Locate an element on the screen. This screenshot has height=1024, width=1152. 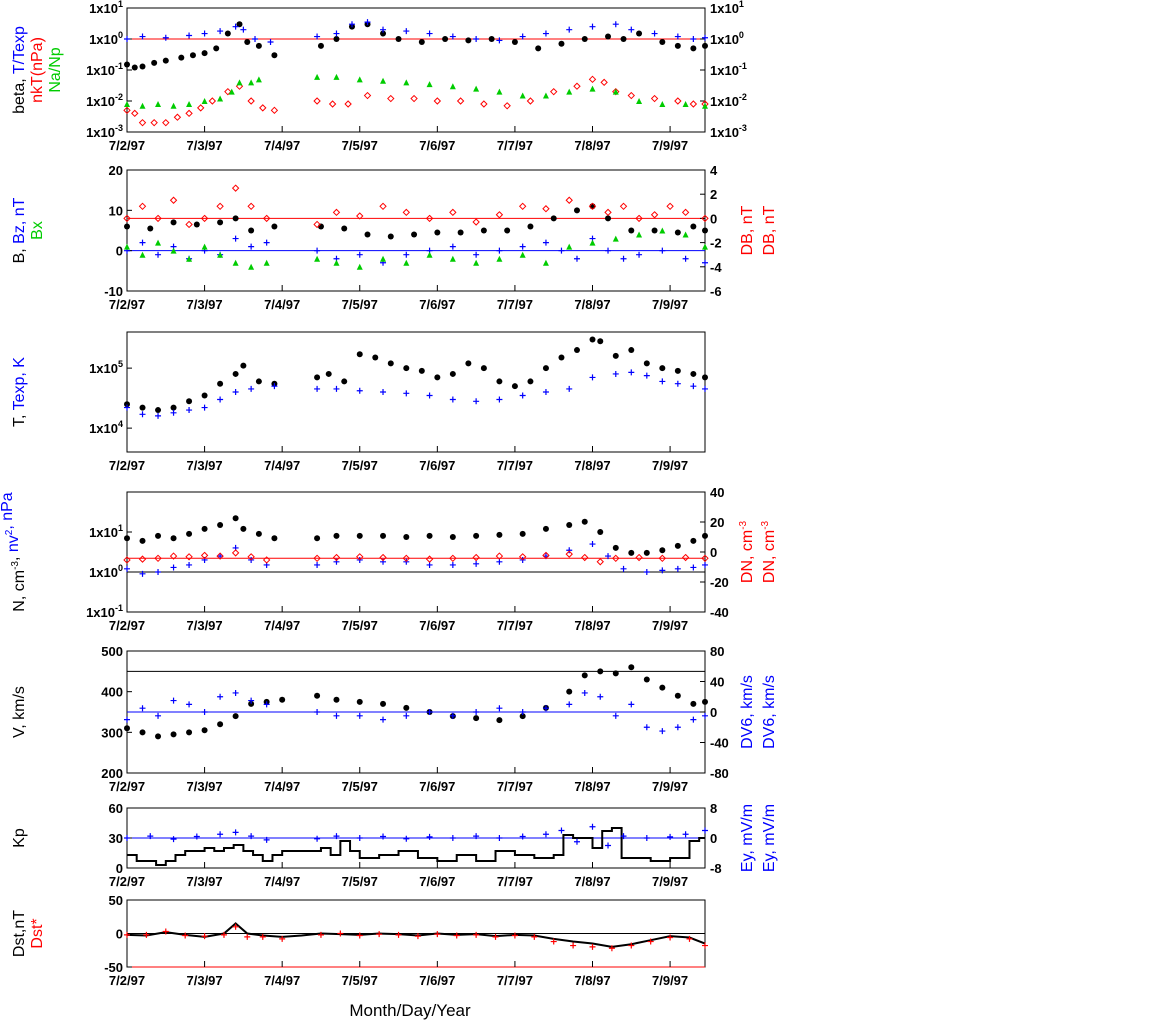
y-tick-label: 1x10⁻¹ is located at coordinates (104, 611).